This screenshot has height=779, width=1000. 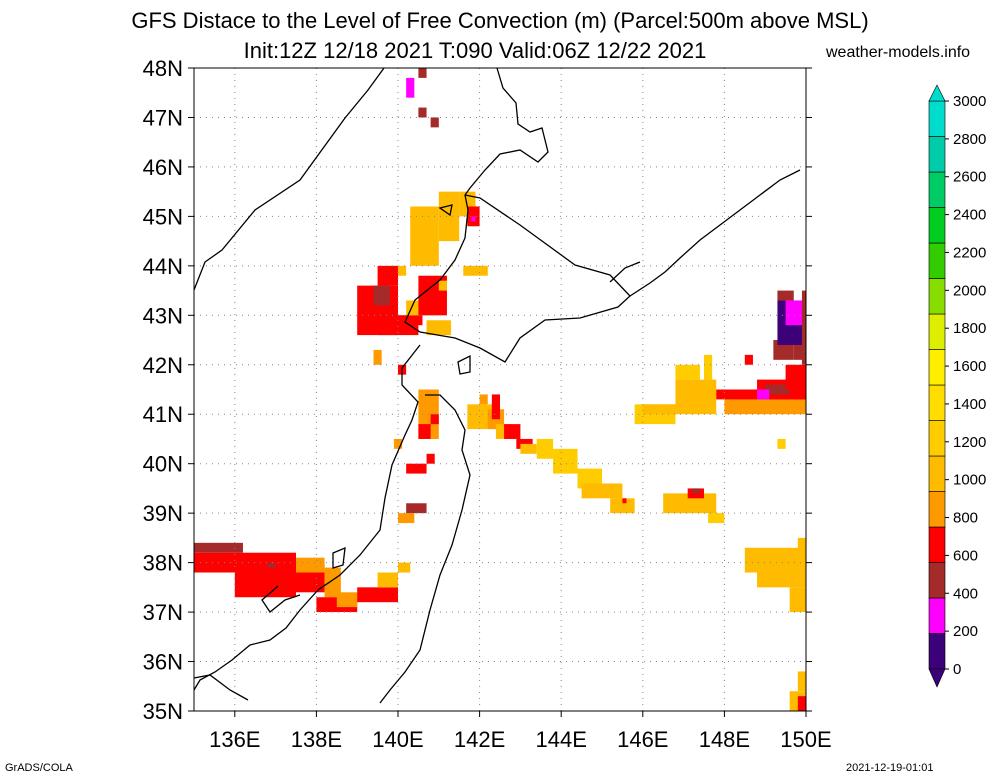 I want to click on kuril-islands, so click(x=715, y=233).